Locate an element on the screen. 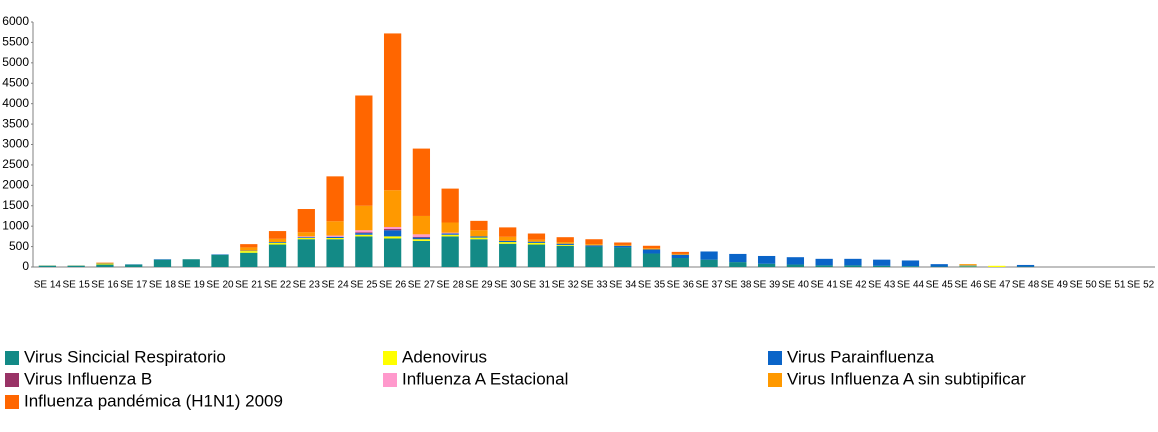 Image resolution: width=1158 pixels, height=432 pixels. x-tick-label: SE 21 is located at coordinates (249, 285).